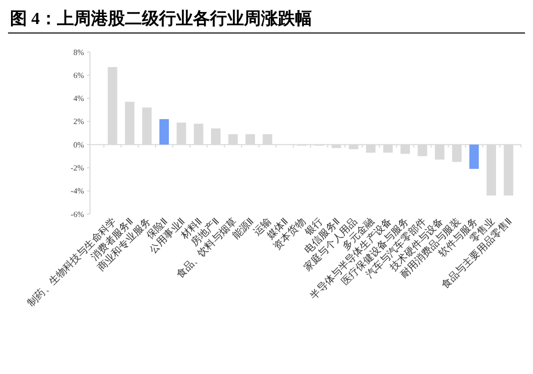 This screenshot has height=374, width=533. What do you see at coordinates (78, 75) in the screenshot?
I see `y-tick-label: 6%` at bounding box center [78, 75].